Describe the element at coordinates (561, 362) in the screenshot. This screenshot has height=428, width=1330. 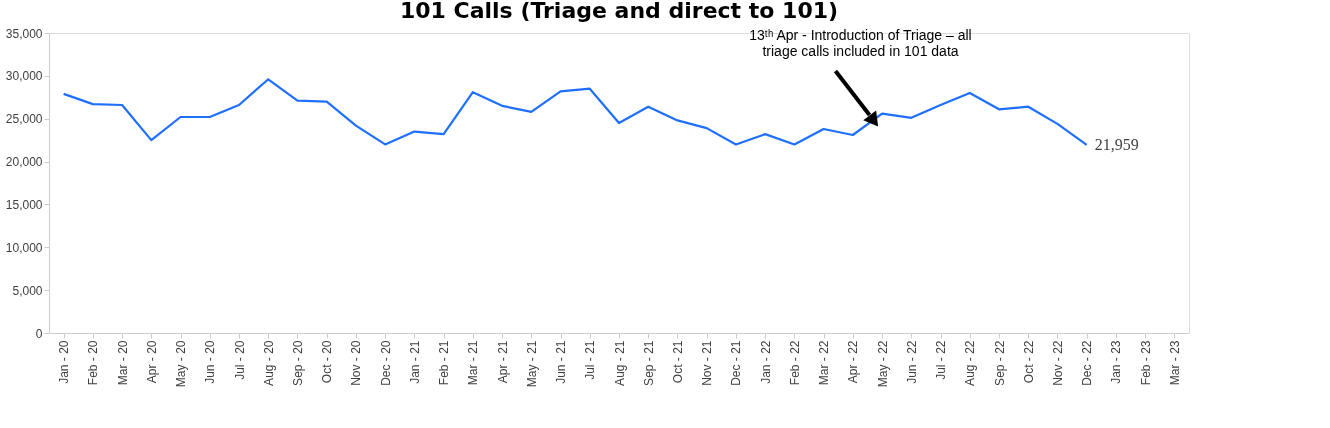
I see `x-tick-label: Jun - 21` at that location.